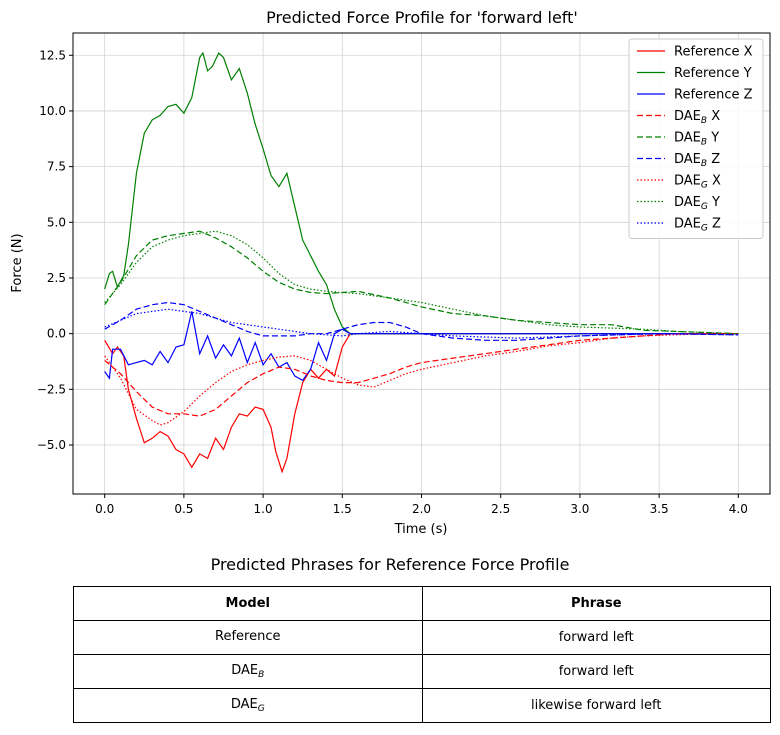  What do you see at coordinates (421, 346) in the screenshot?
I see `series-line-reference-z` at bounding box center [421, 346].